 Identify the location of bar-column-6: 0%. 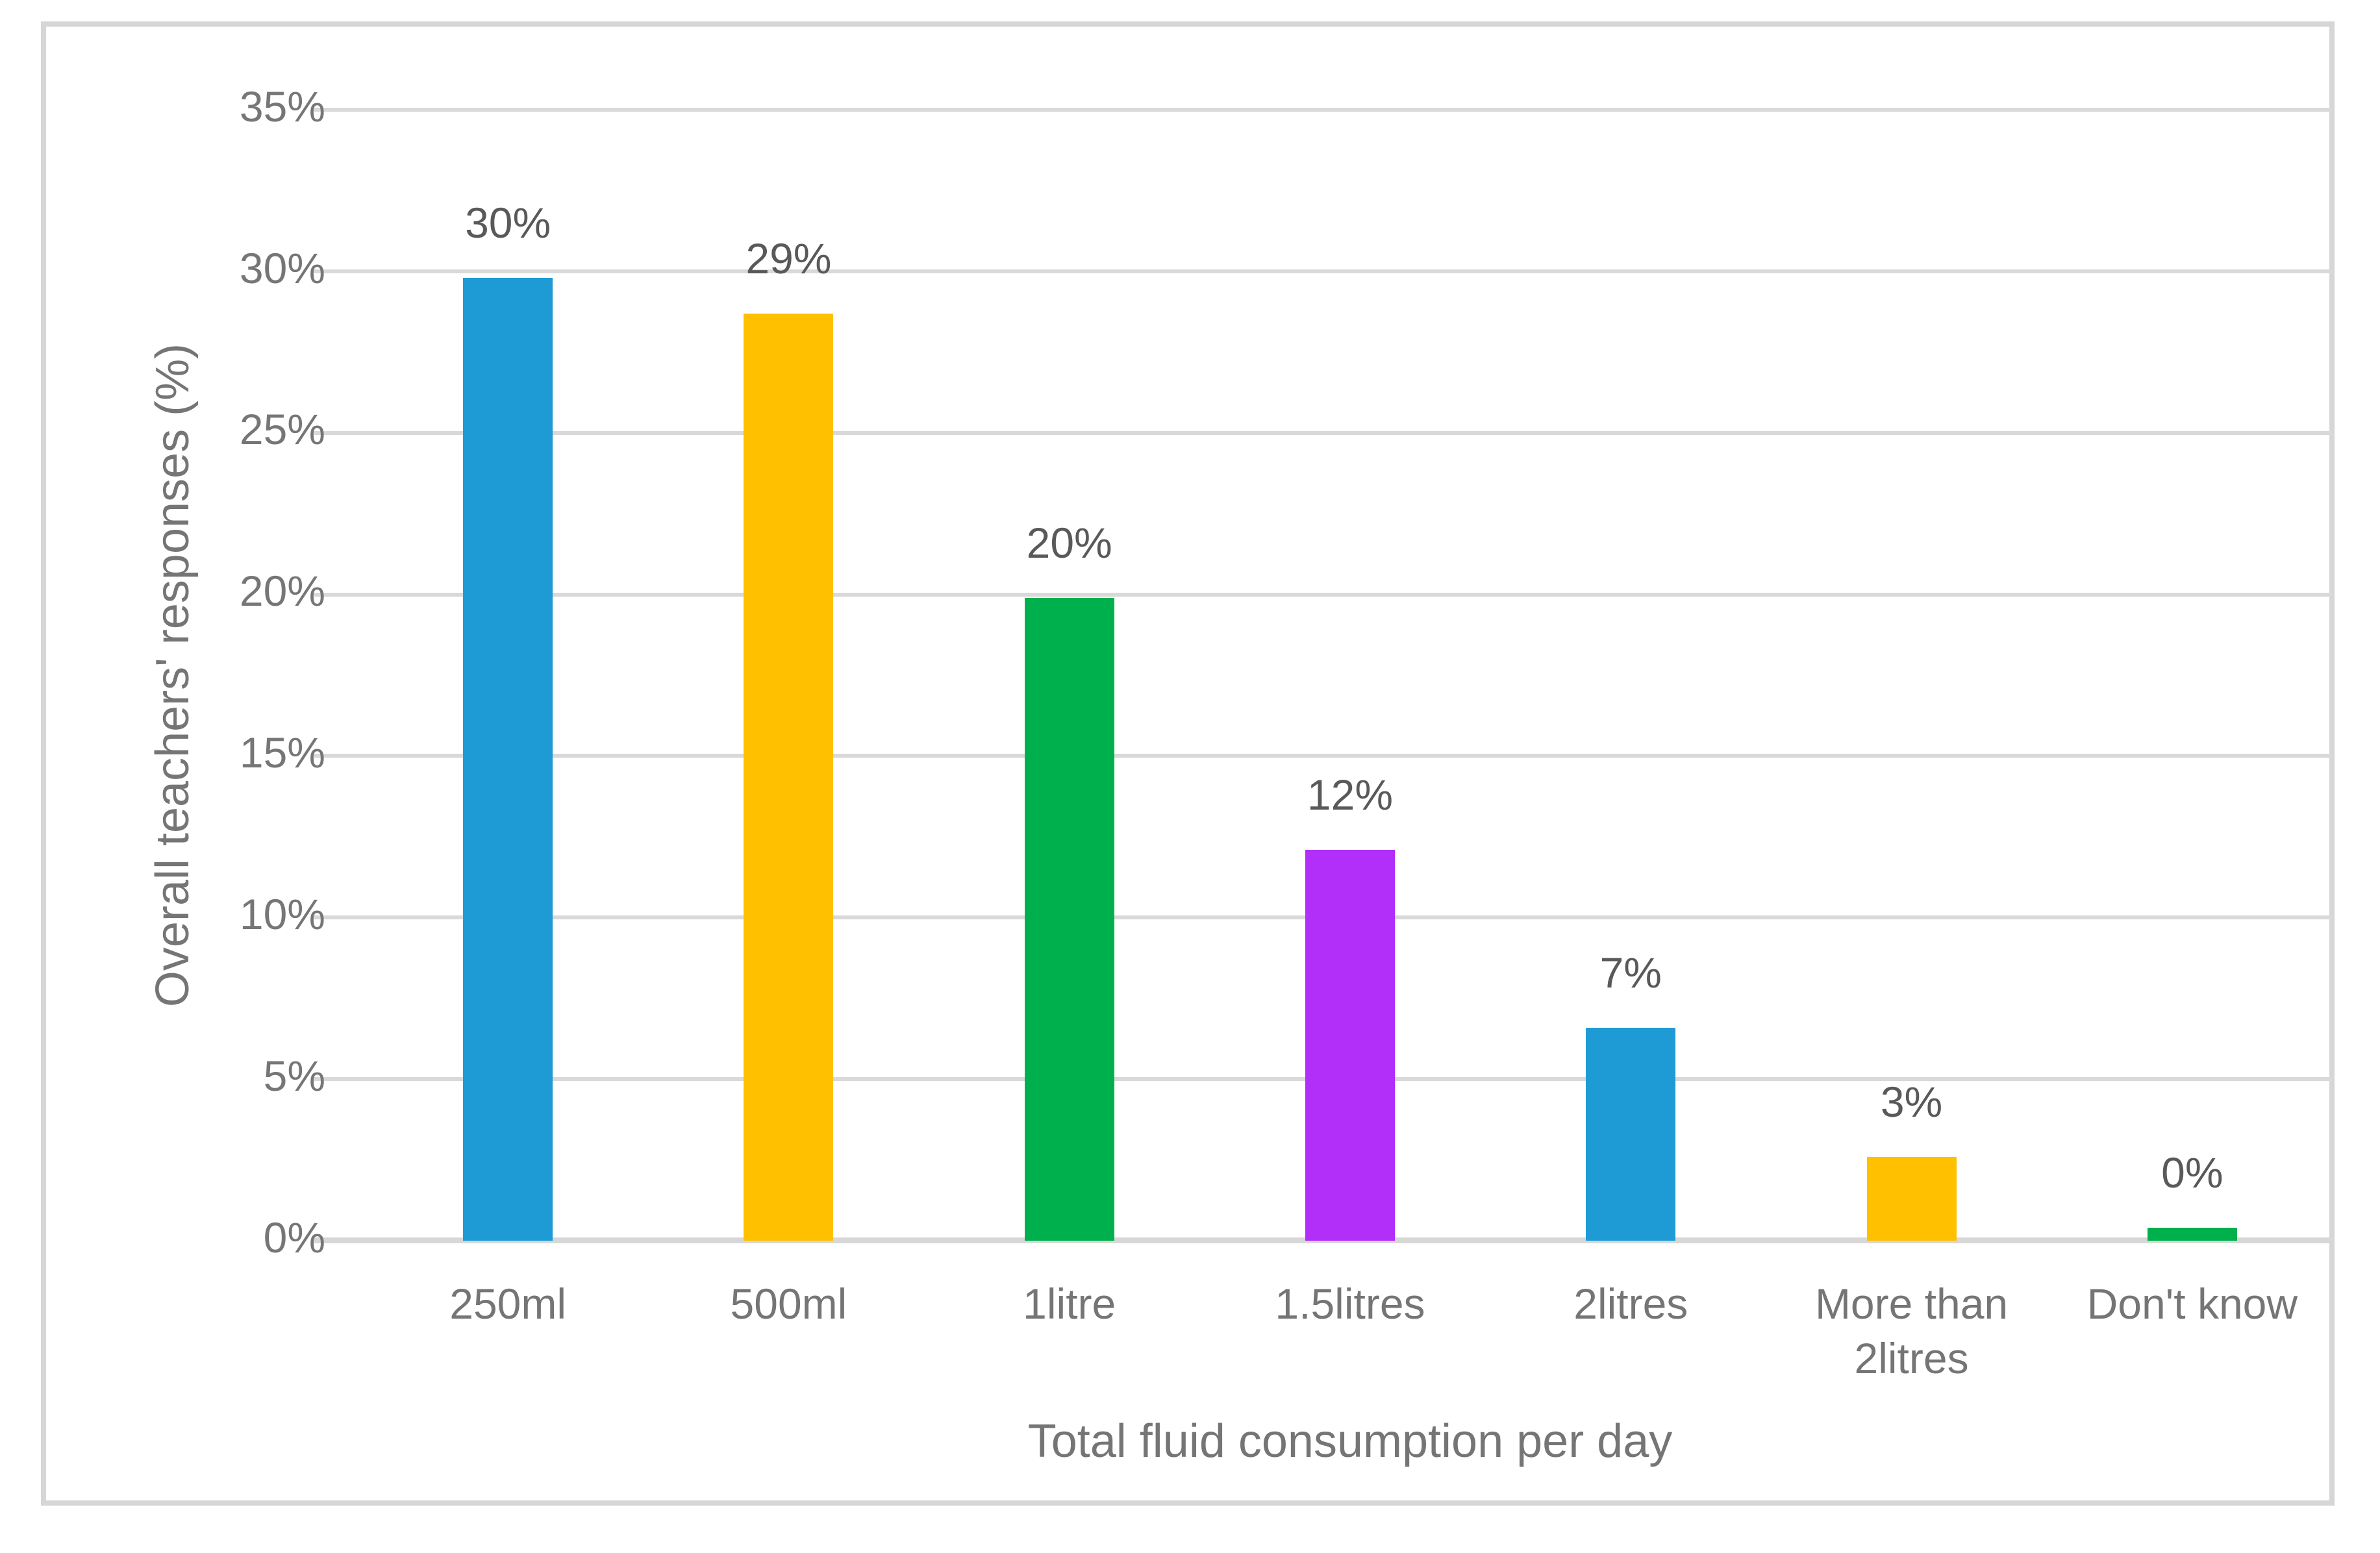
(2193, 676).